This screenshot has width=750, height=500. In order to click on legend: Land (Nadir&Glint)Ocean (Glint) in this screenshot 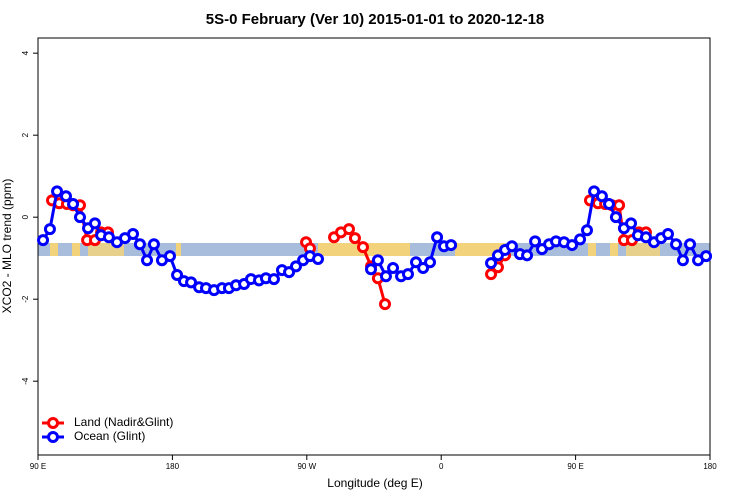, I will do `click(107, 429)`.